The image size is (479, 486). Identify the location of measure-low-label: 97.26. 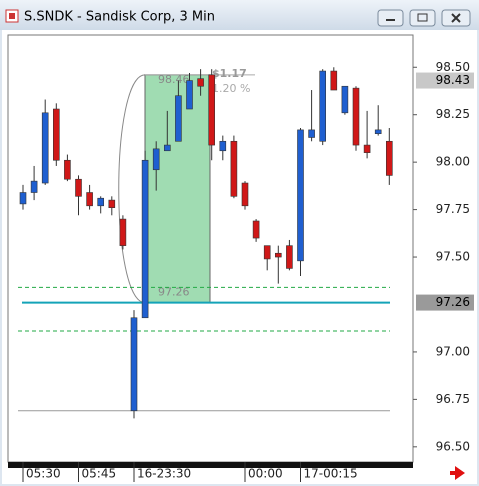
(174, 292).